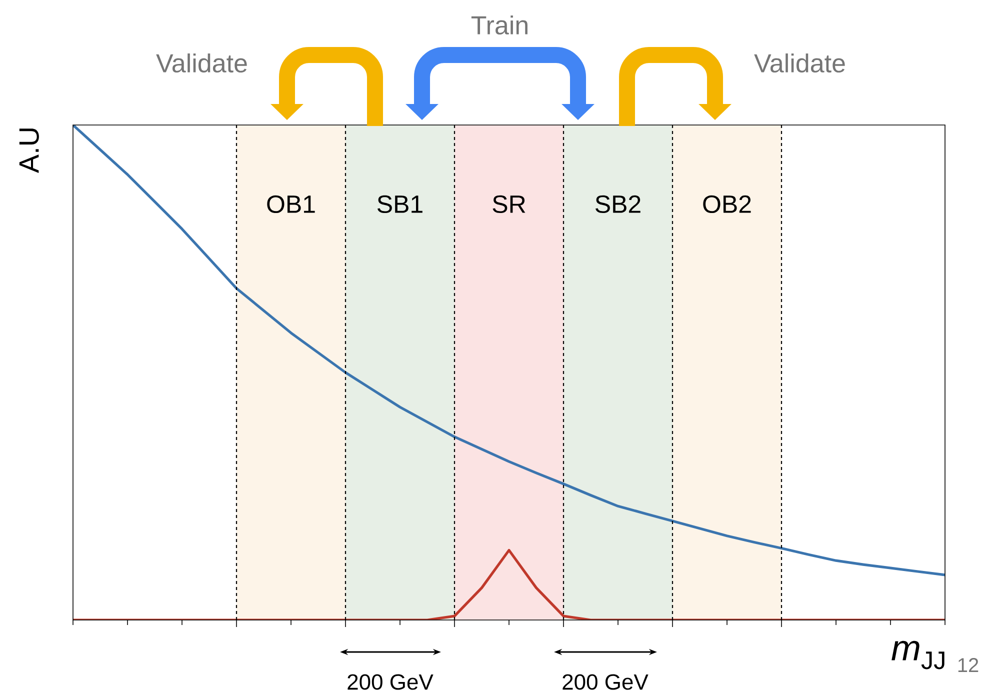 The height and width of the screenshot is (696, 987). What do you see at coordinates (29, 151) in the screenshot?
I see `y-axis-title: A.U` at bounding box center [29, 151].